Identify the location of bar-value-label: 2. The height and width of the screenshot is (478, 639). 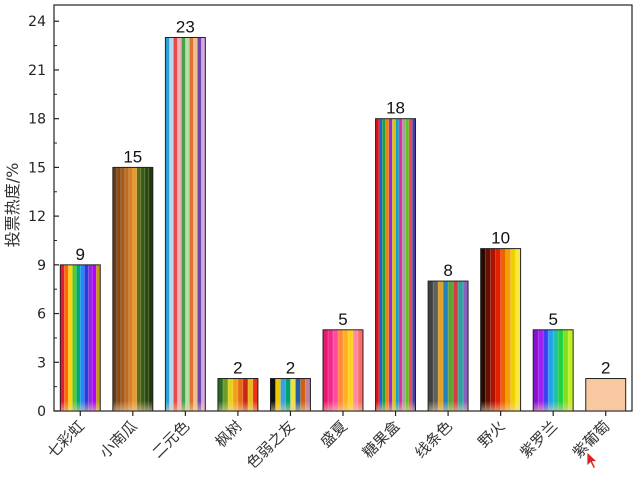
(605, 368).